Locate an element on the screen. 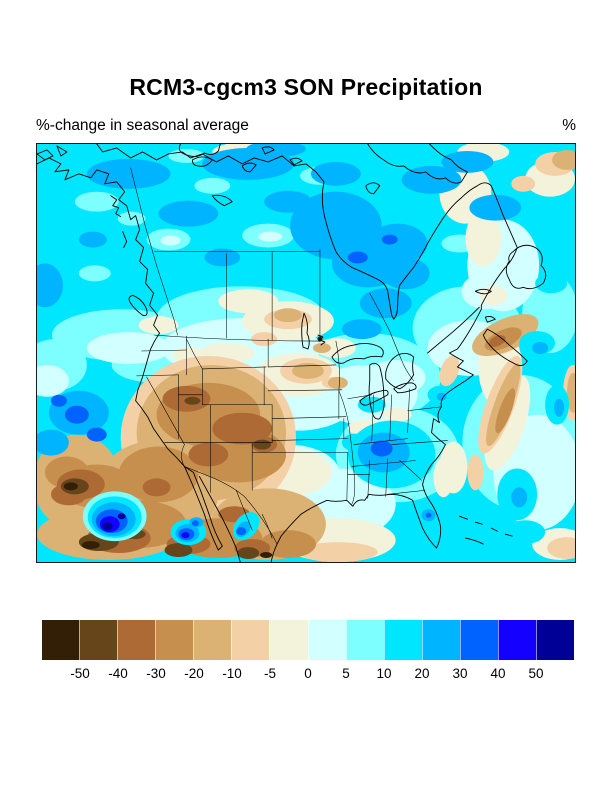 The height and width of the screenshot is (792, 612). colorbar-tick-label: 40 is located at coordinates (498, 673).